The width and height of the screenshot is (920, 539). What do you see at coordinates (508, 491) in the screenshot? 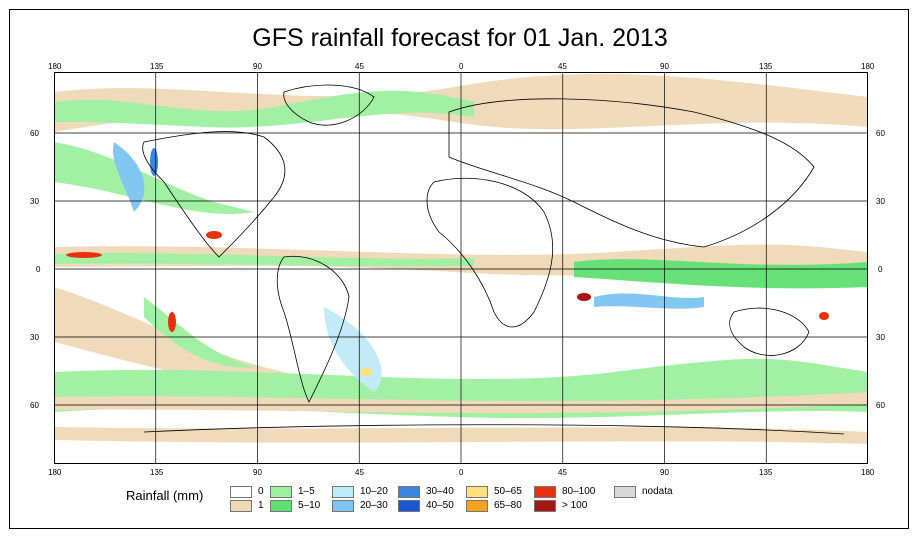
I see `legend-label-8: 50–65` at bounding box center [508, 491].